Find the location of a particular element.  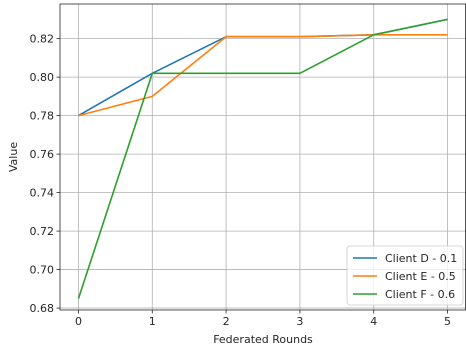

y-tick-label: 0.78 is located at coordinates (42, 116).